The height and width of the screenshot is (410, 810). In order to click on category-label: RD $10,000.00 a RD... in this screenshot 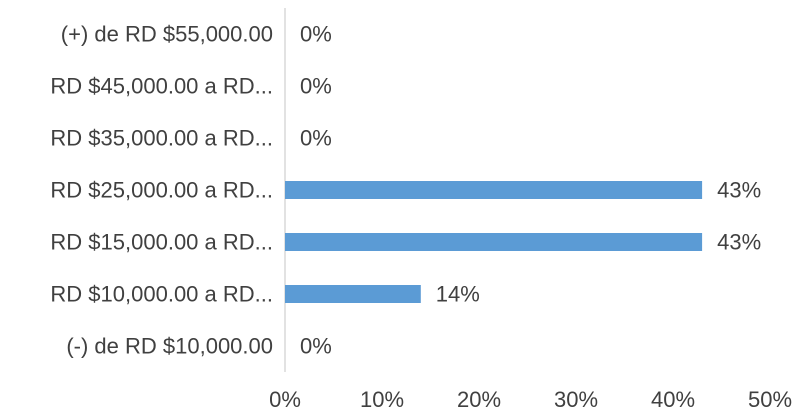, I will do `click(161, 294)`.